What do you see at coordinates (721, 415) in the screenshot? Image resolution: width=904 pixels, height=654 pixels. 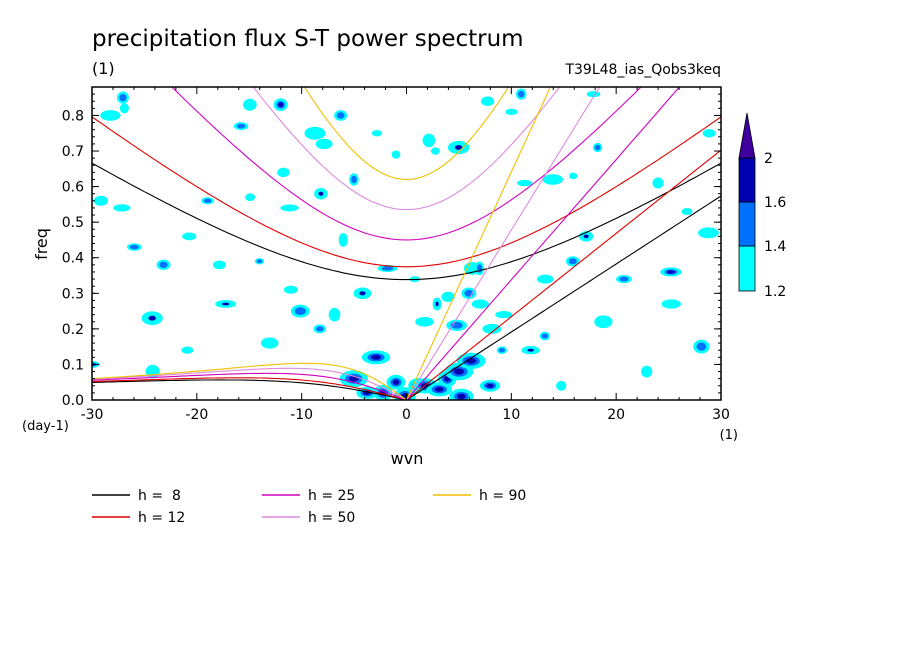 I see `x-tick-label: 30` at bounding box center [721, 415].